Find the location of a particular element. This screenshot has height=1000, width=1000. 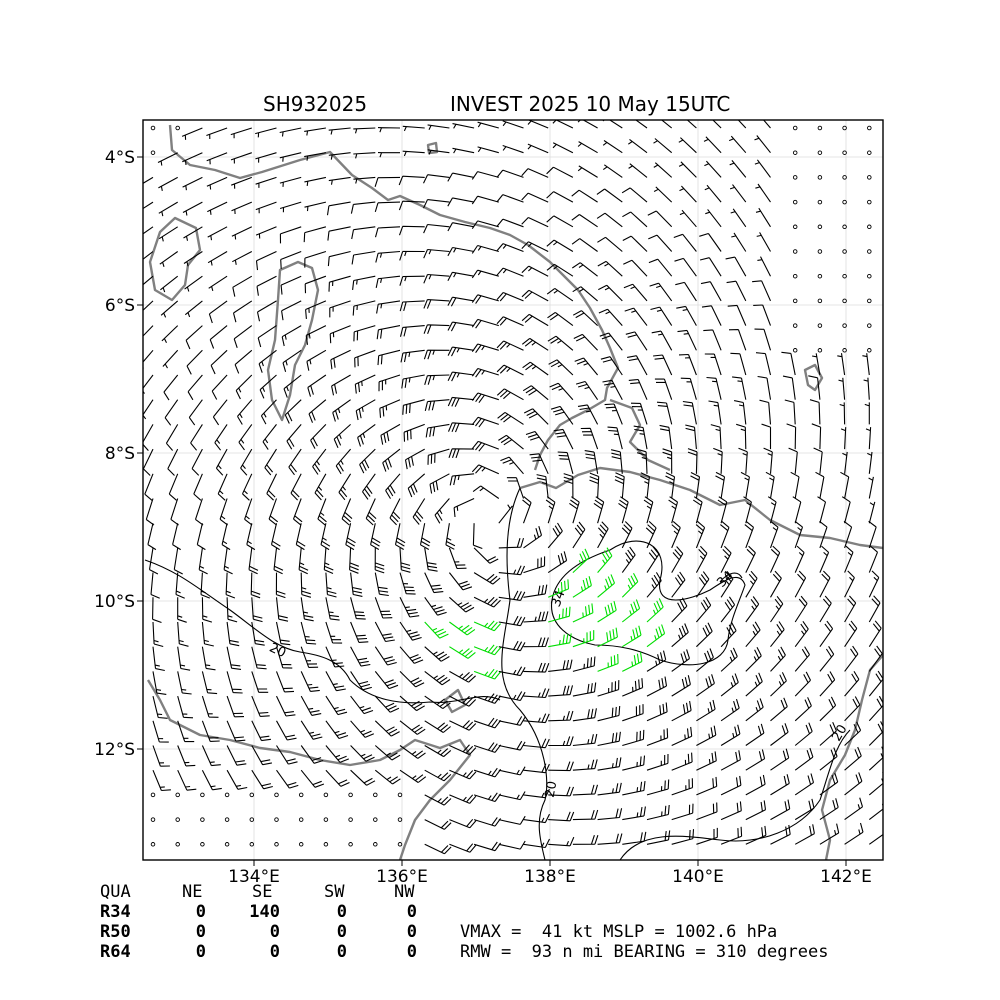

coast-cape-york is located at coordinates (851, 757).